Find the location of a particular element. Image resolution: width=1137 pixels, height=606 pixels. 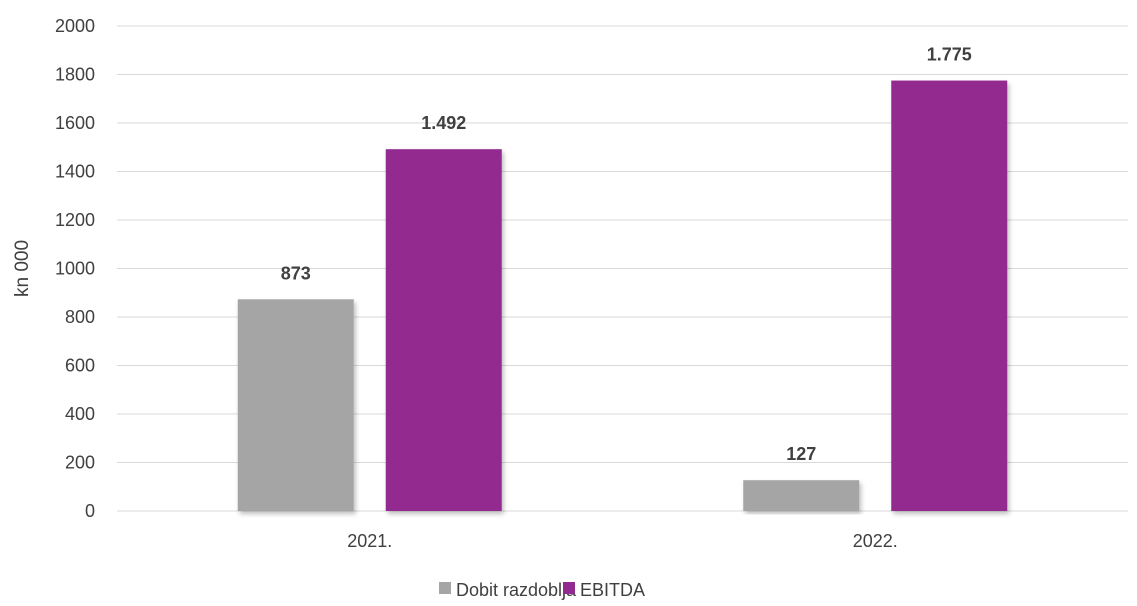

y-tick-label: 1200 is located at coordinates (75, 220).